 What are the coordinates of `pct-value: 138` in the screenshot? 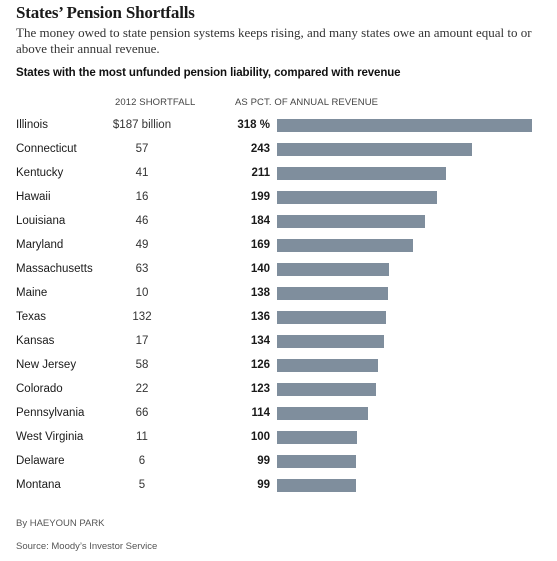 It's located at (260, 293).